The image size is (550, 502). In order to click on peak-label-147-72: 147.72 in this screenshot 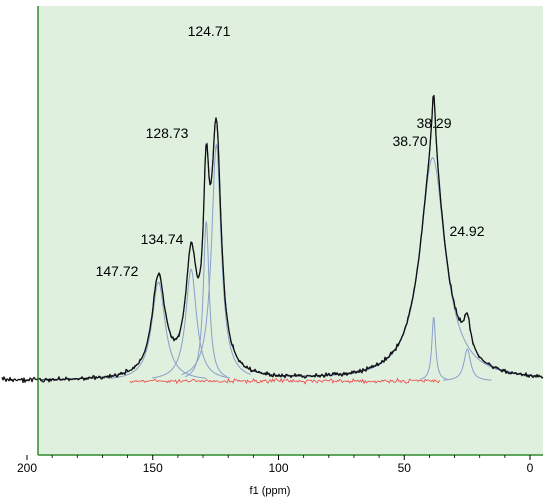, I will do `click(117, 271)`.